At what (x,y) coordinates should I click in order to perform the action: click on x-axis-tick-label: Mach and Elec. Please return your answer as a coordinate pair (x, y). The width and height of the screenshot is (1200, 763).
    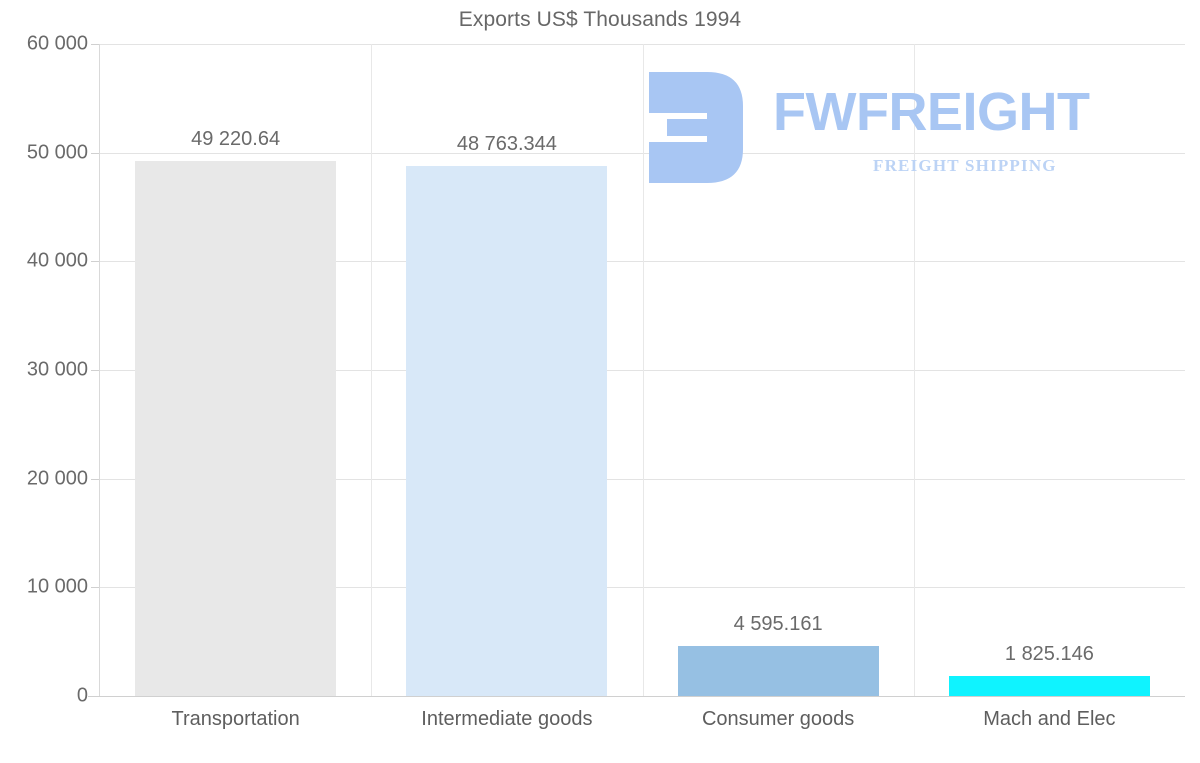
    Looking at the image, I should click on (1049, 719).